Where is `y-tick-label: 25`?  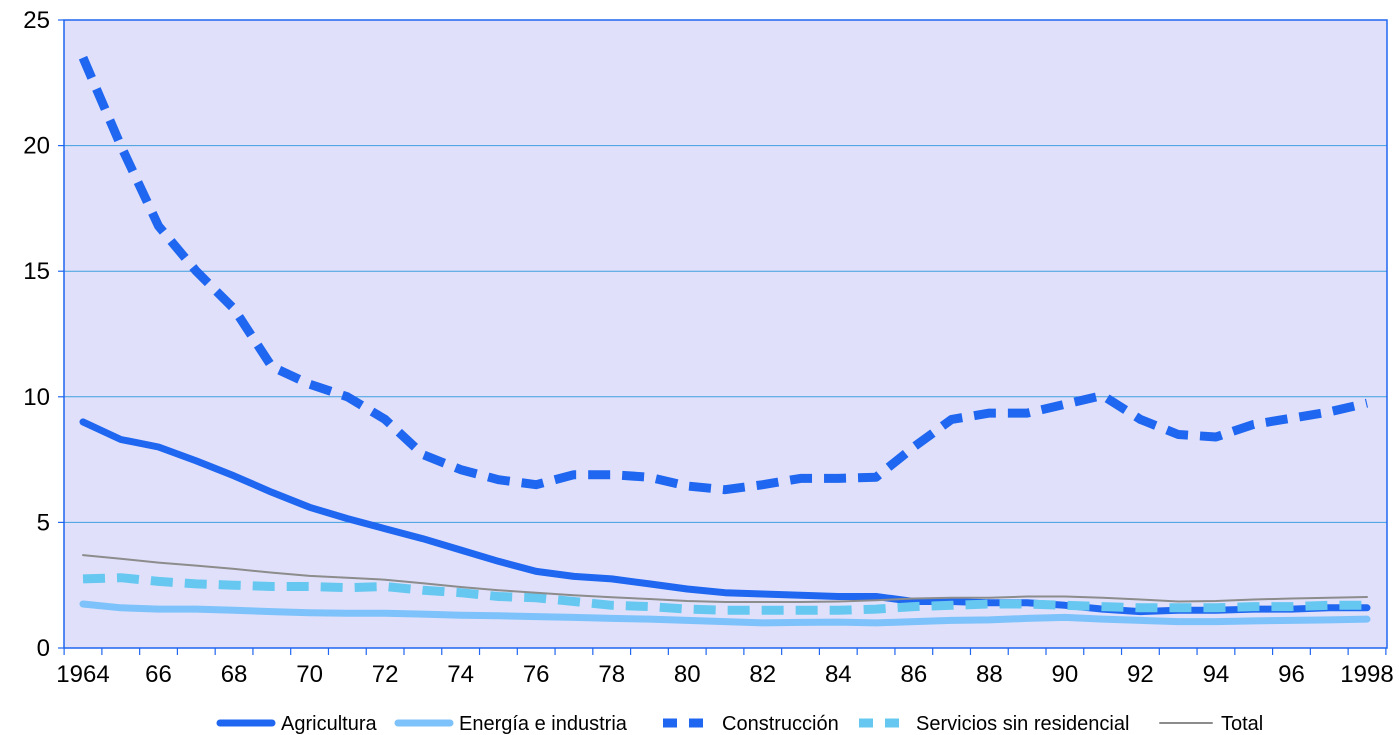
y-tick-label: 25 is located at coordinates (36, 20).